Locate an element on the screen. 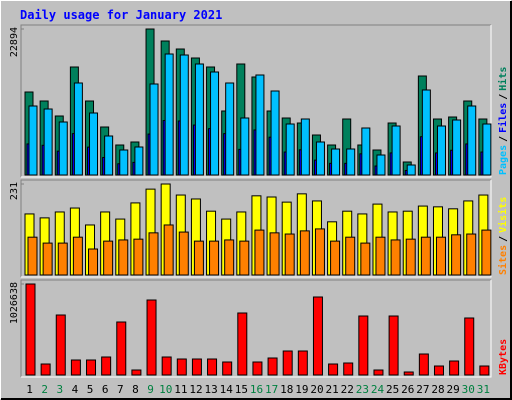 The image size is (512, 400). x-tick-label: 27 is located at coordinates (422, 389).